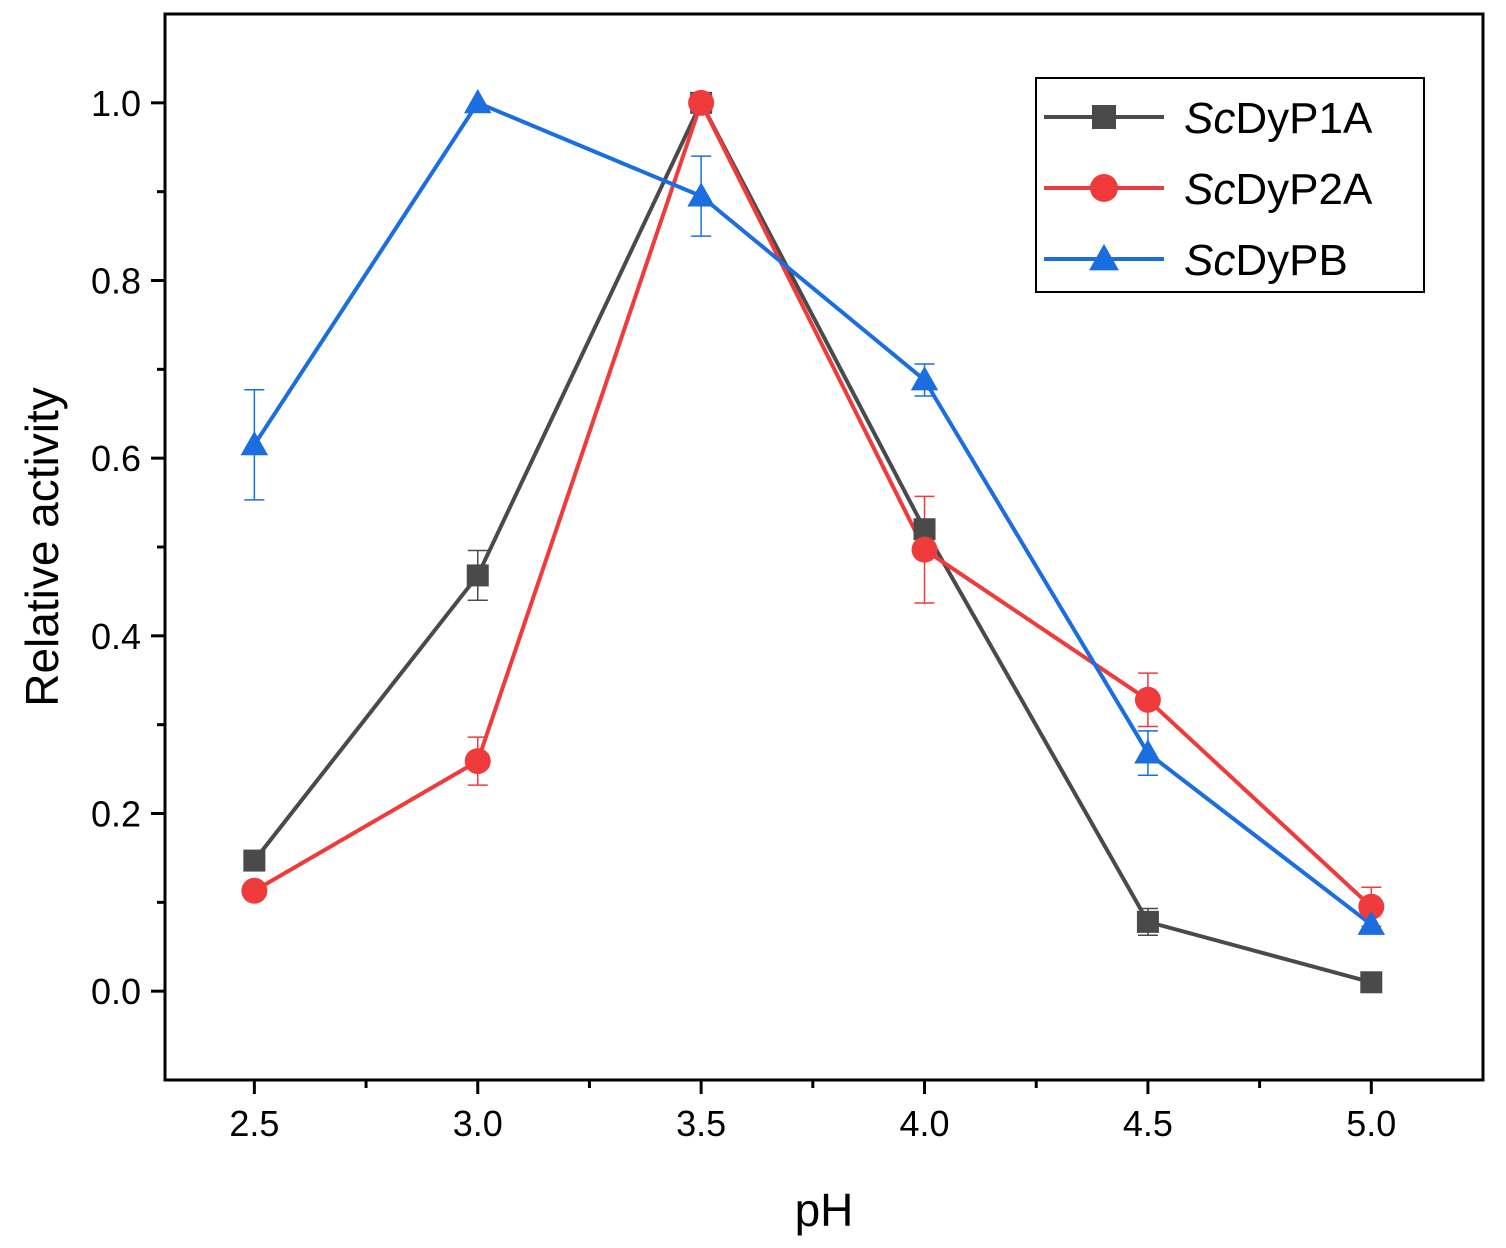 The height and width of the screenshot is (1248, 1506). I want to click on legend-item: ScDyP1A, so click(1208, 118).